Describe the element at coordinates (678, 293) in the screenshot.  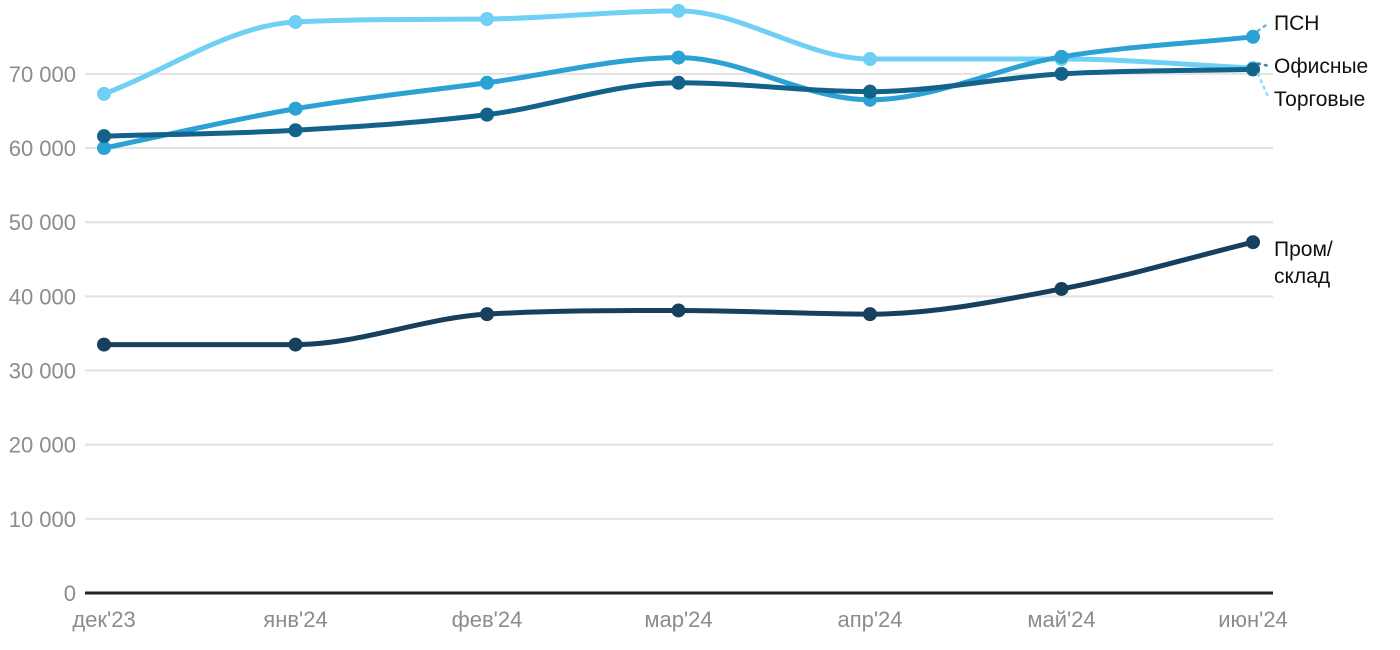
I see `series-line-пром-склад` at that location.